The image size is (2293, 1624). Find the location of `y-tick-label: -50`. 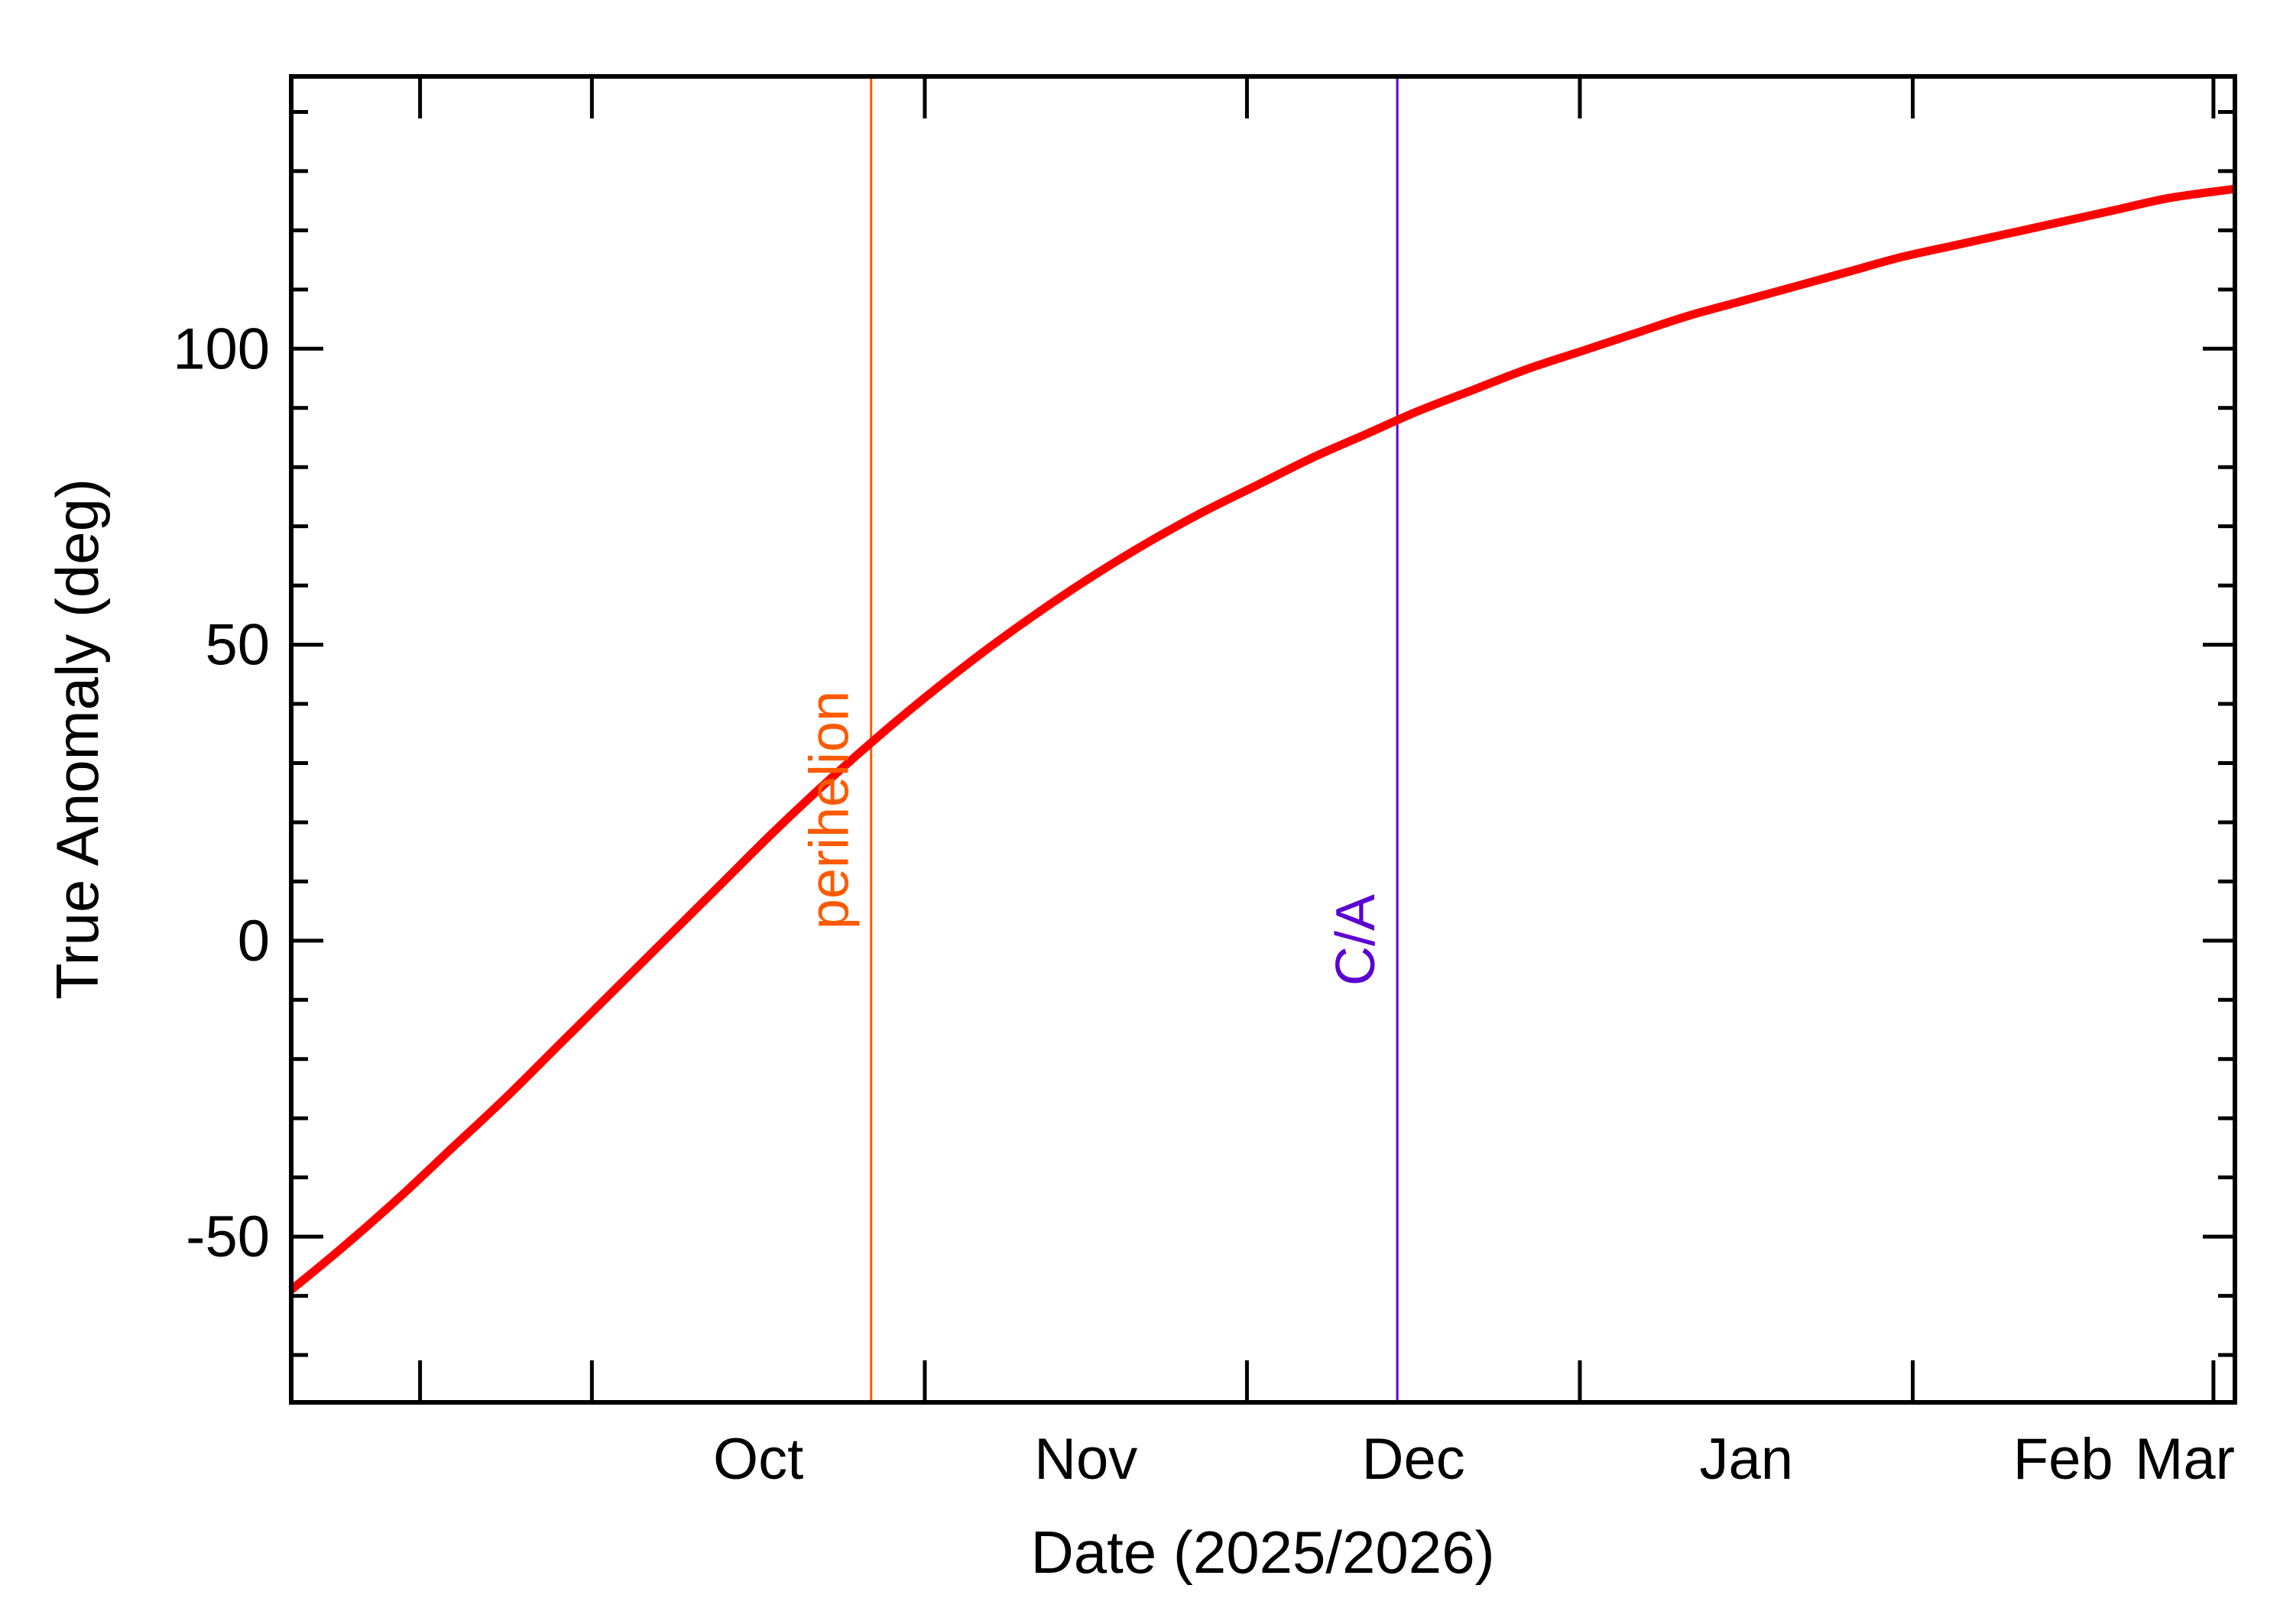

y-tick-label: -50 is located at coordinates (228, 1236).